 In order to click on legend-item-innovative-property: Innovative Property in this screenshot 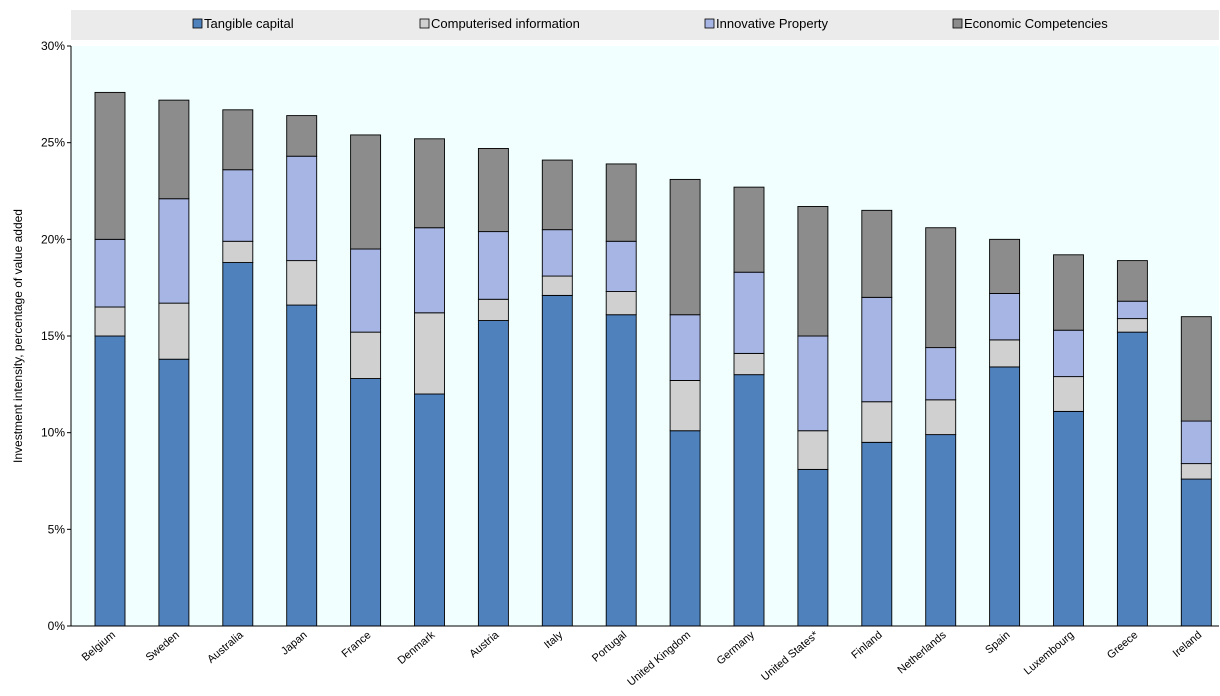, I will do `click(766, 23)`.